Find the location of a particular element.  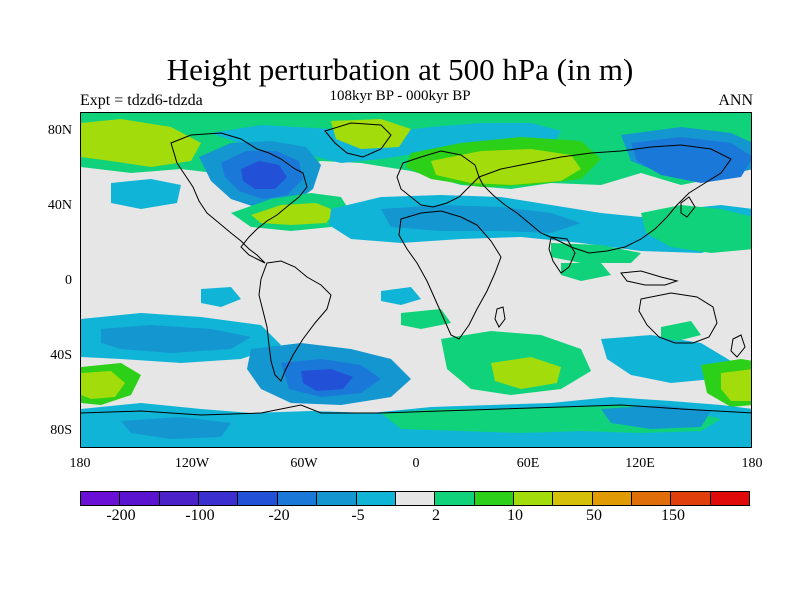

south-pacific-blue-inner is located at coordinates (176, 339).